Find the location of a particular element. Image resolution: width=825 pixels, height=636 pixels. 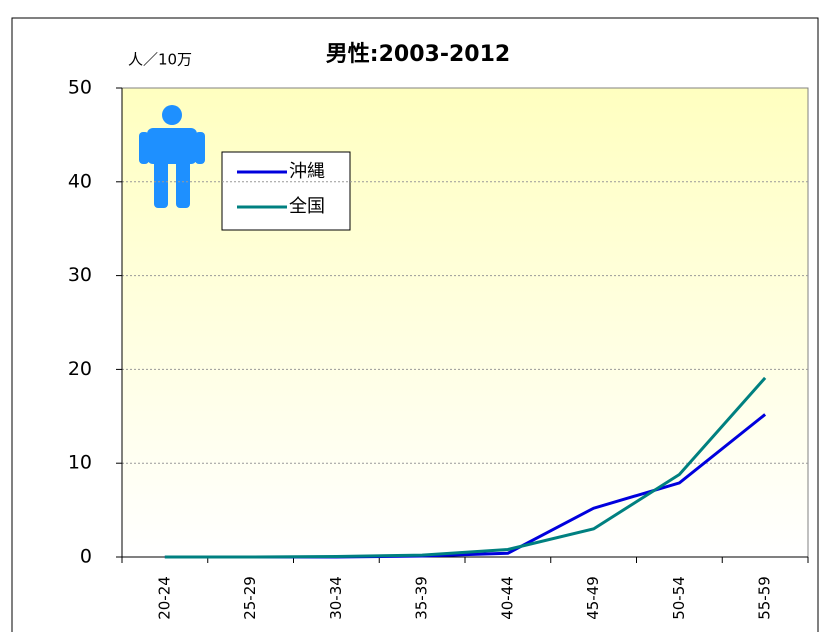

x-tick-label: 40-44 is located at coordinates (507, 598).